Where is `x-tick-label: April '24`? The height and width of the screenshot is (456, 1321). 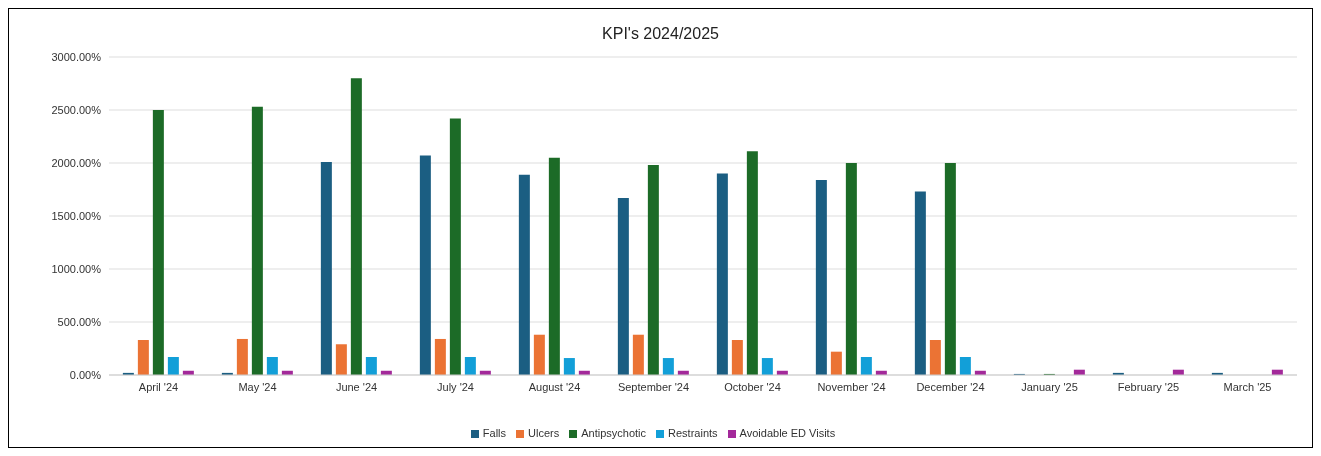 x-tick-label: April '24 is located at coordinates (158, 386).